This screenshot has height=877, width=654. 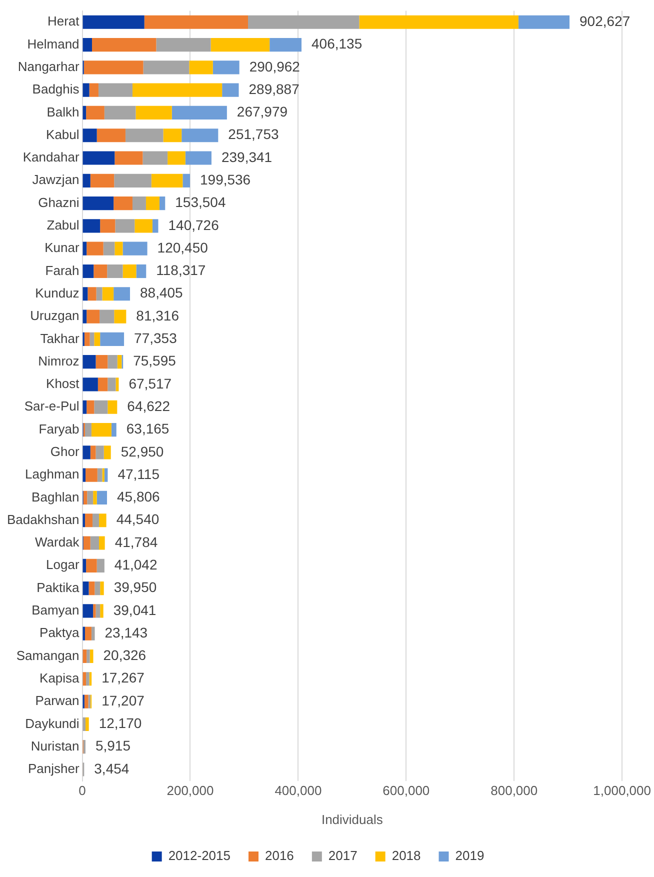 I want to click on x-axis-title: Individuals, so click(x=352, y=819).